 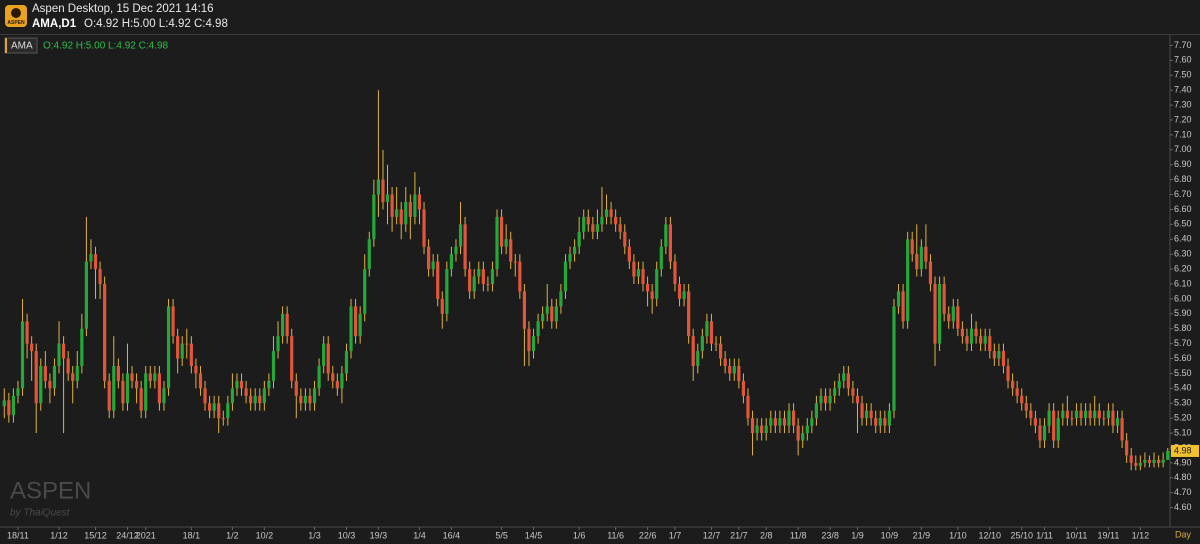 I want to click on watermark: ASPEN, so click(x=50, y=490).